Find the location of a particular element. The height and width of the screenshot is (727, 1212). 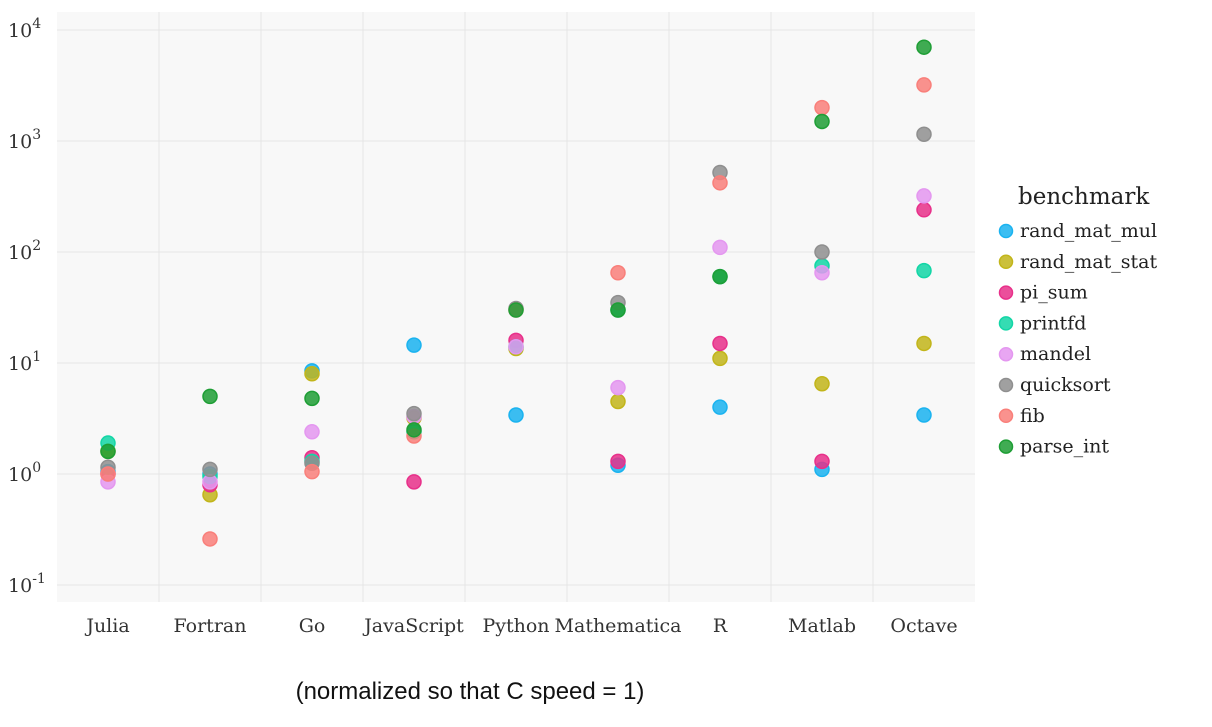

legend-marker-rand_mat_stat is located at coordinates (1006, 262).